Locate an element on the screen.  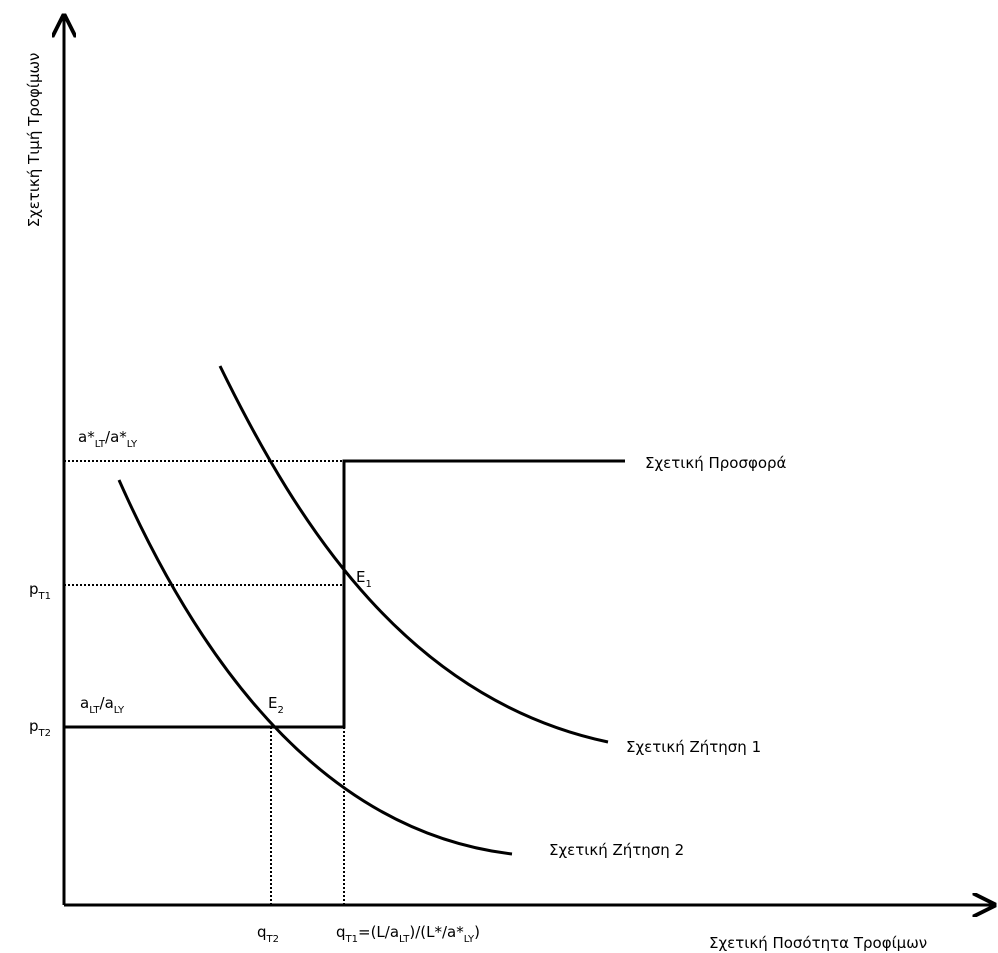
x-axis-title: Σχετική Ποσότητα Τροφίμων is located at coordinates (818, 943).